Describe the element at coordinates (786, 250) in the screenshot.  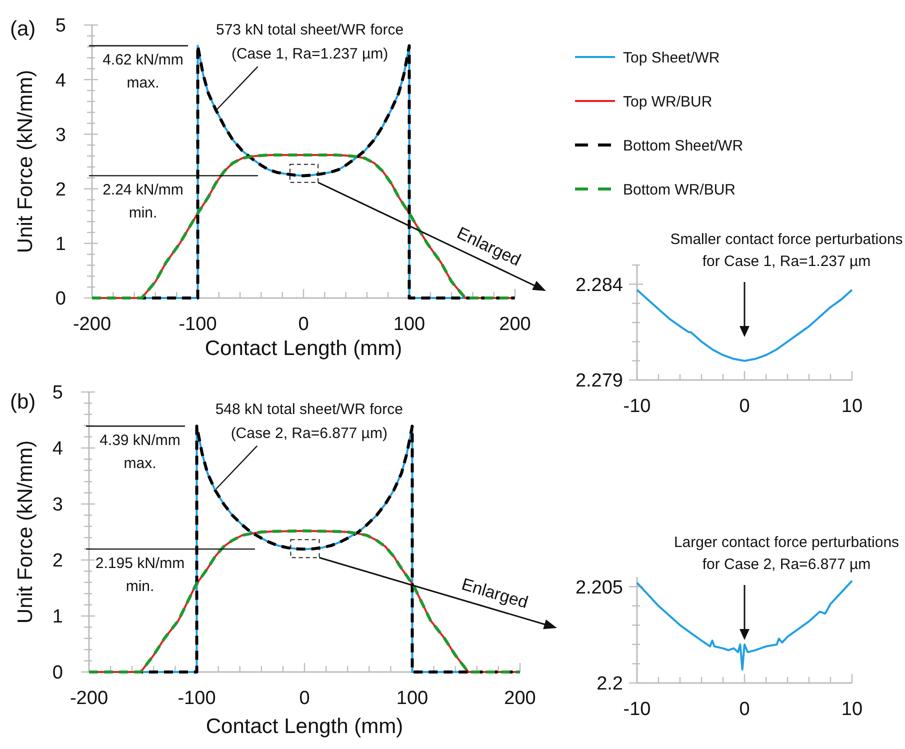
I see `chart-title: Smaller contact force perturbations for Case 1, Ra=1.237 µm` at that location.